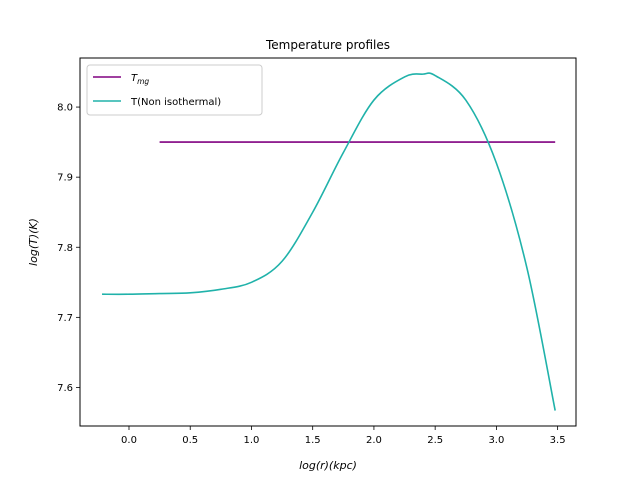  Describe the element at coordinates (129, 440) in the screenshot. I see `x-tick-label: 0.0` at that location.